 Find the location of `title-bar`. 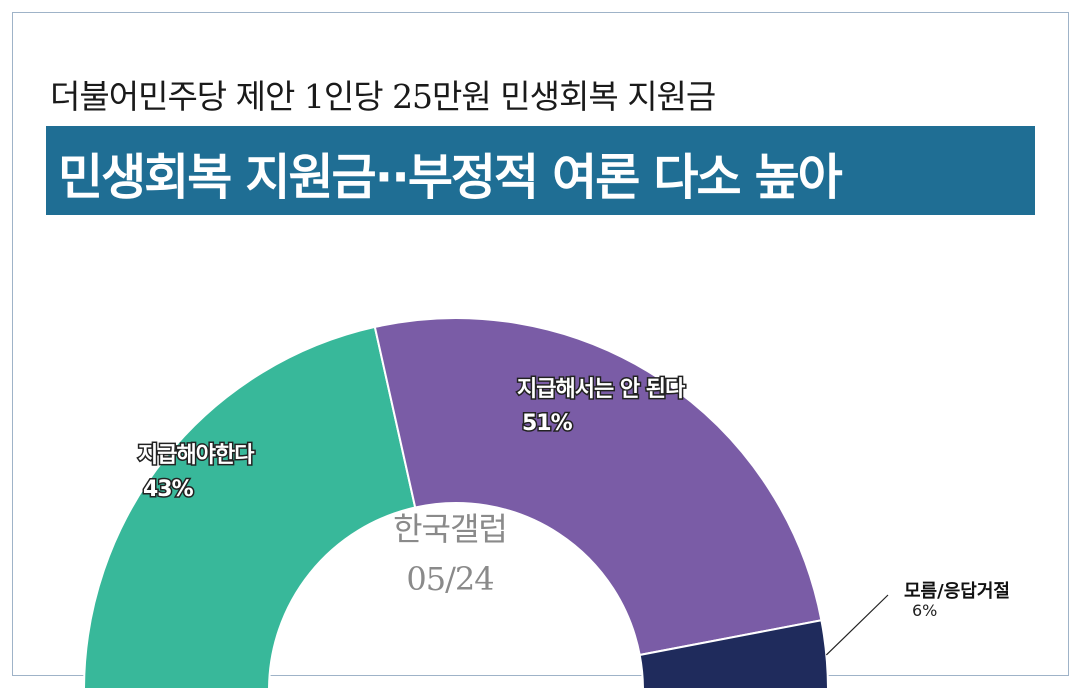

title-bar is located at coordinates (540, 170).